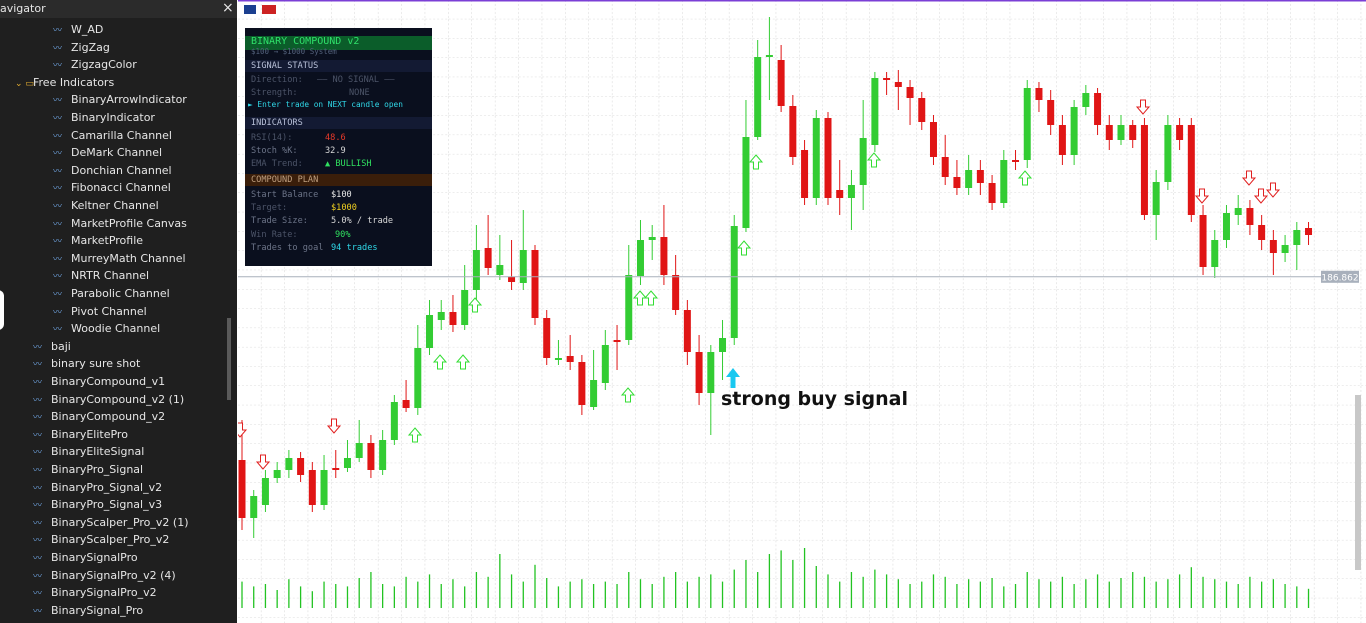  Describe the element at coordinates (120, 99) in the screenshot. I see `navigator-item: 〰 BinaryArrowIndicator` at that location.